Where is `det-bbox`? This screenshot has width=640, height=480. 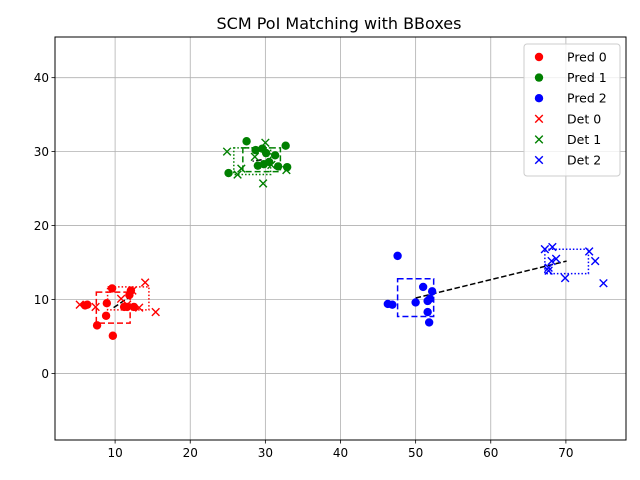
det-bbox is located at coordinates (567, 261).